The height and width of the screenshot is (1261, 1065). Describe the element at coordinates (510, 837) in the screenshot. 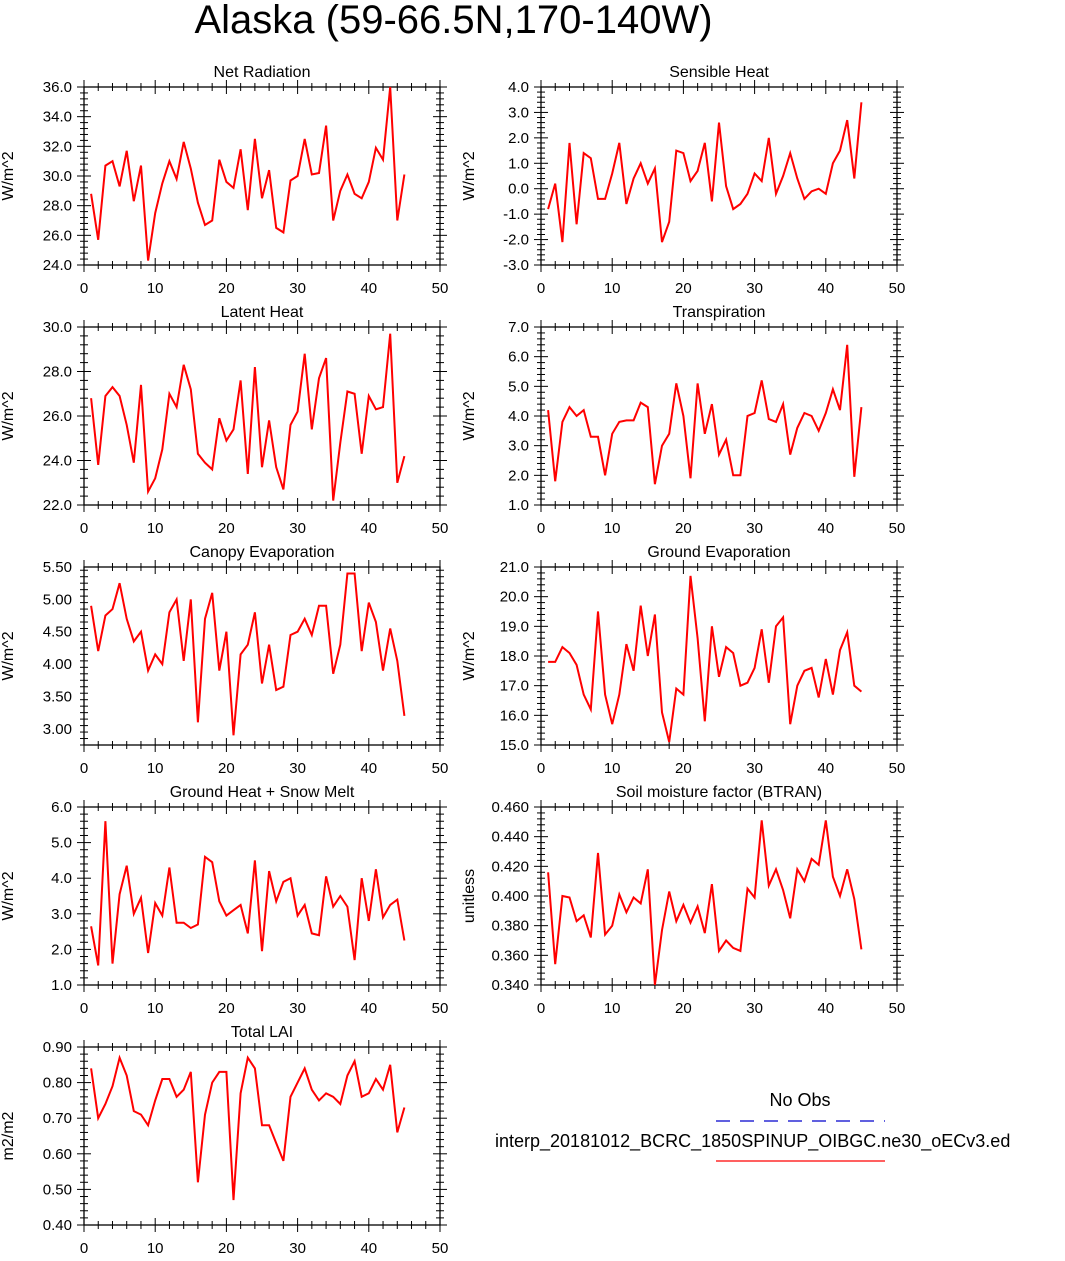

I see `y-tick-label: 0.440` at that location.